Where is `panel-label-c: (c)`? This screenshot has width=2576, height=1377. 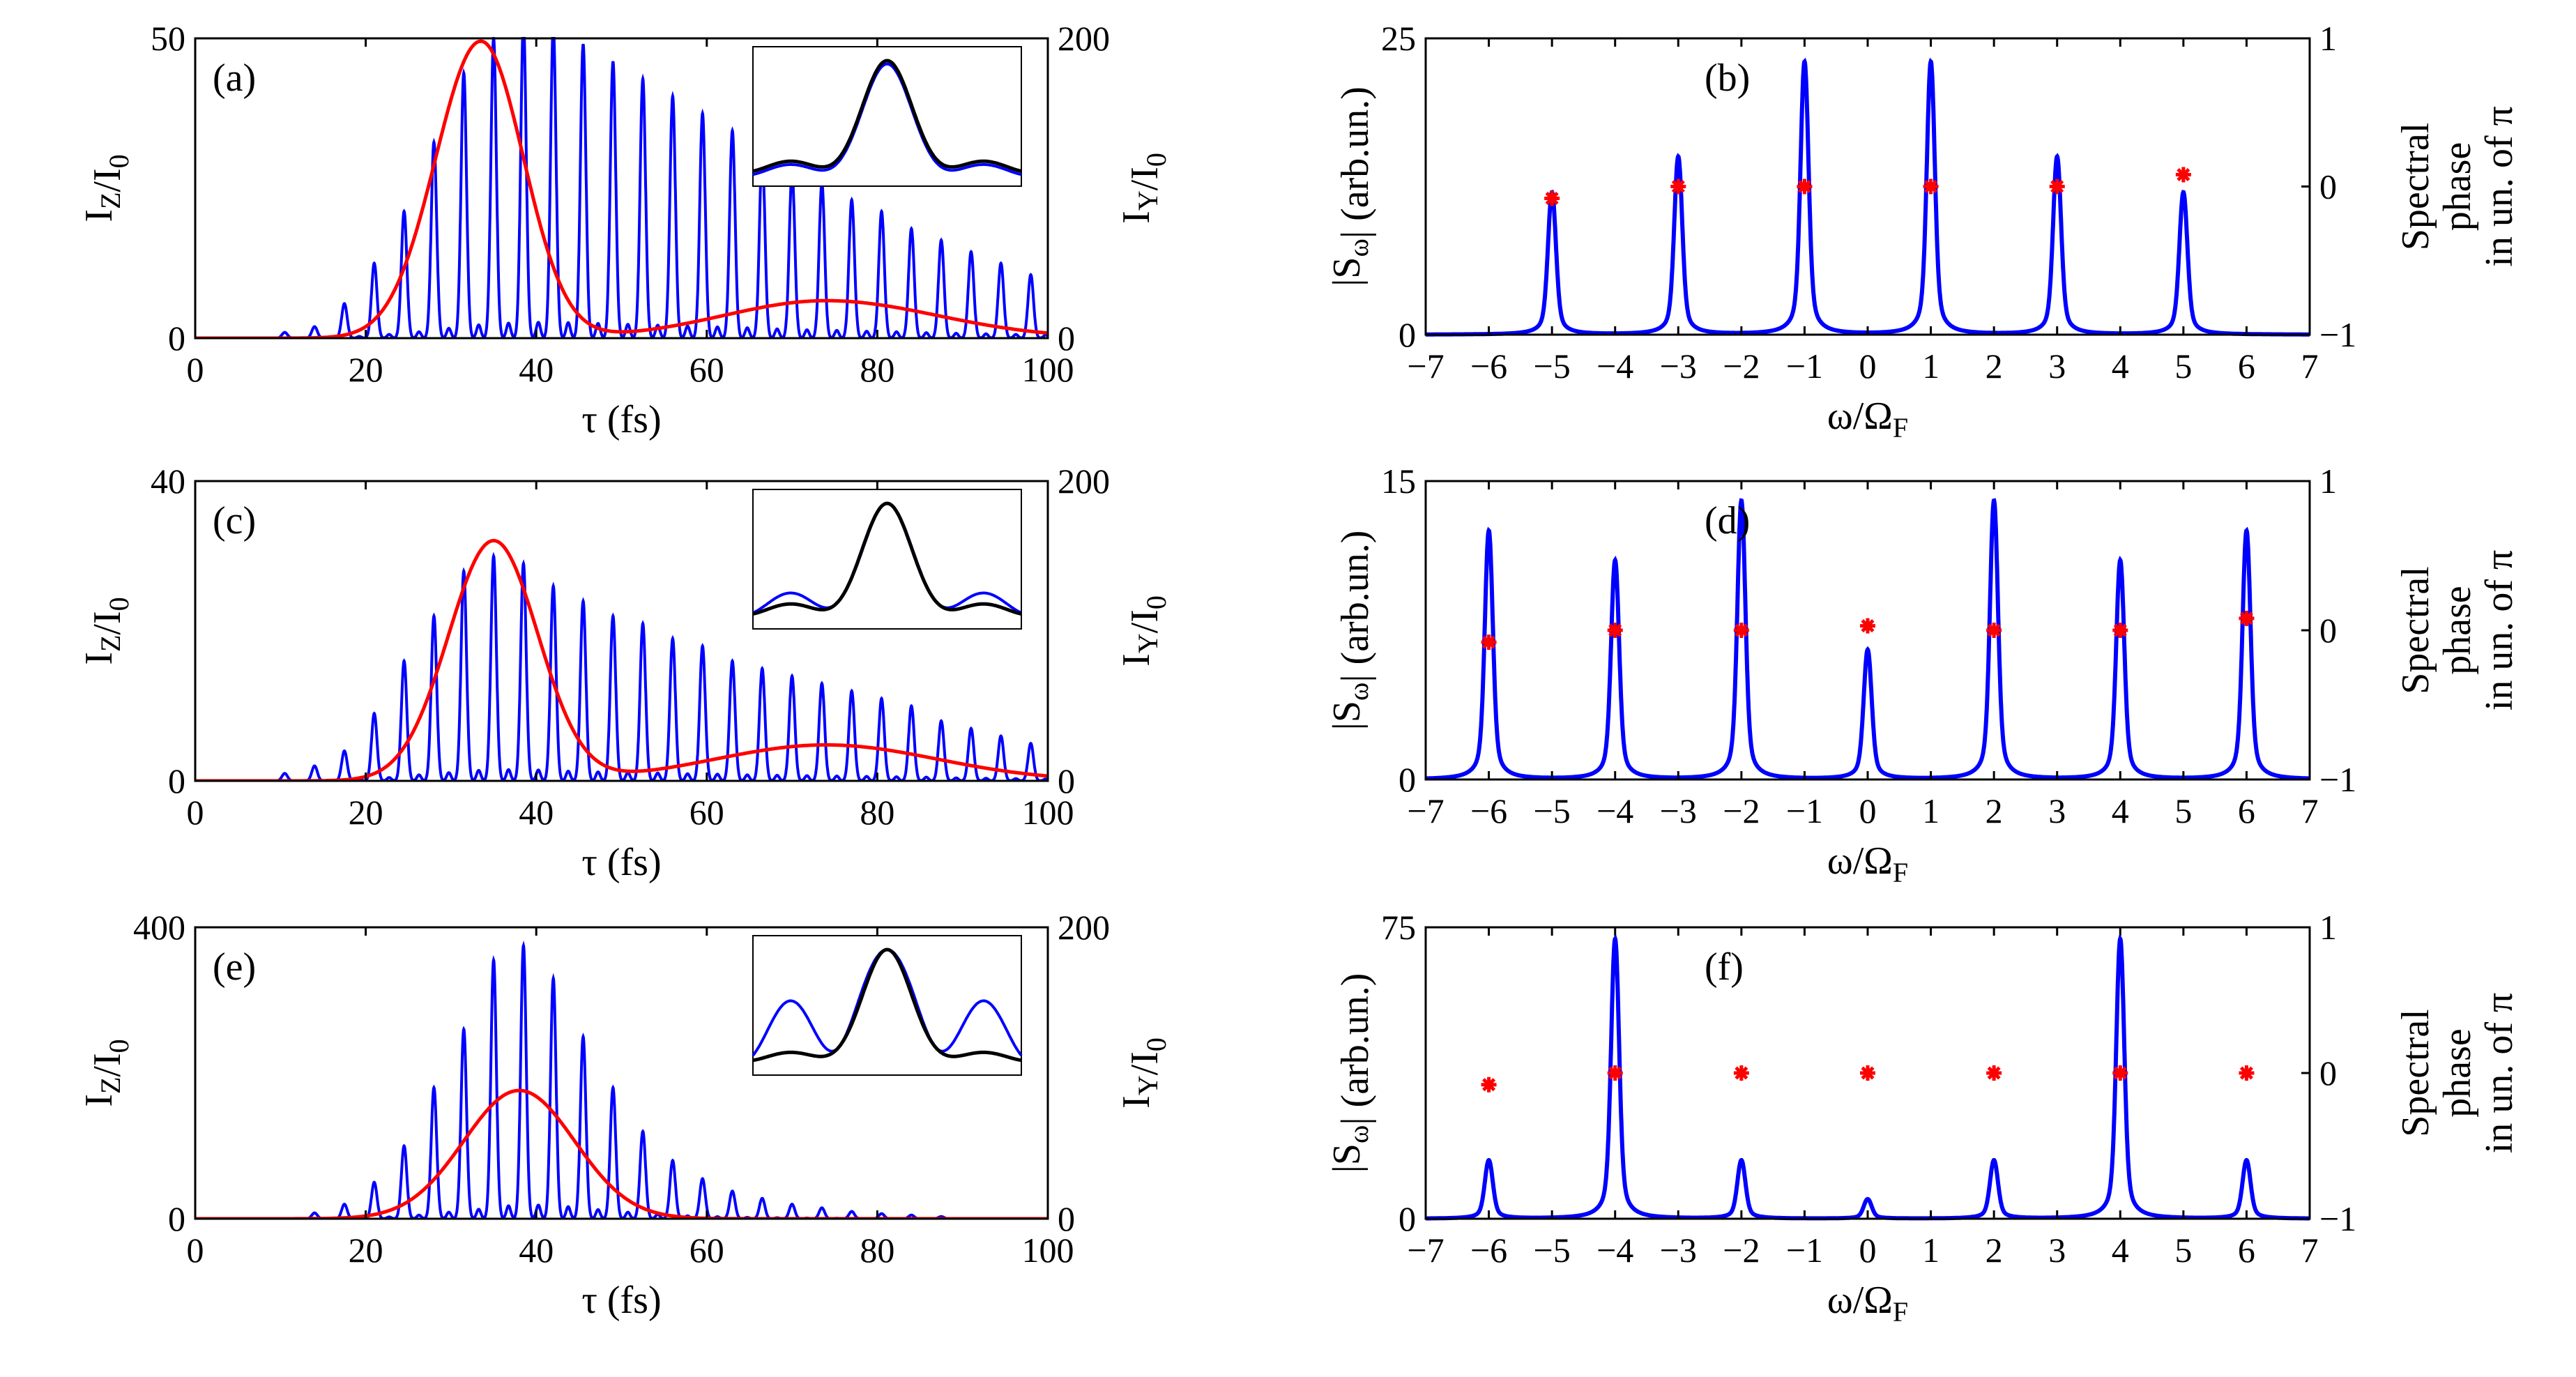 panel-label-c: (c) is located at coordinates (235, 520).